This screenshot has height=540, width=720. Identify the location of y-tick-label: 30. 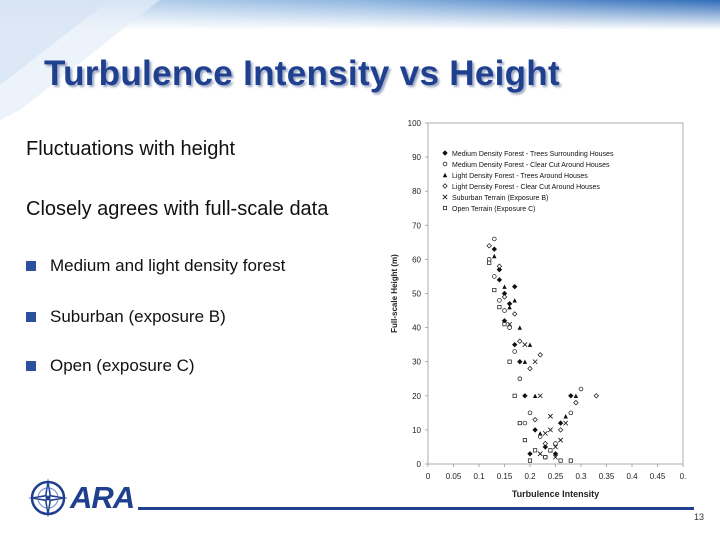
(416, 362).